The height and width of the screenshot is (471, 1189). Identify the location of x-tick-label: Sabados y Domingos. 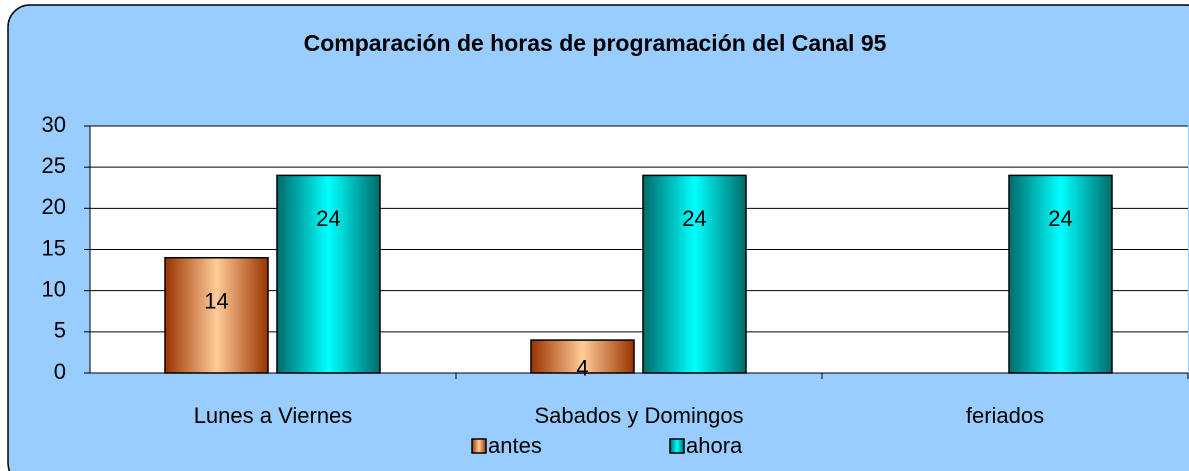
(638, 415).